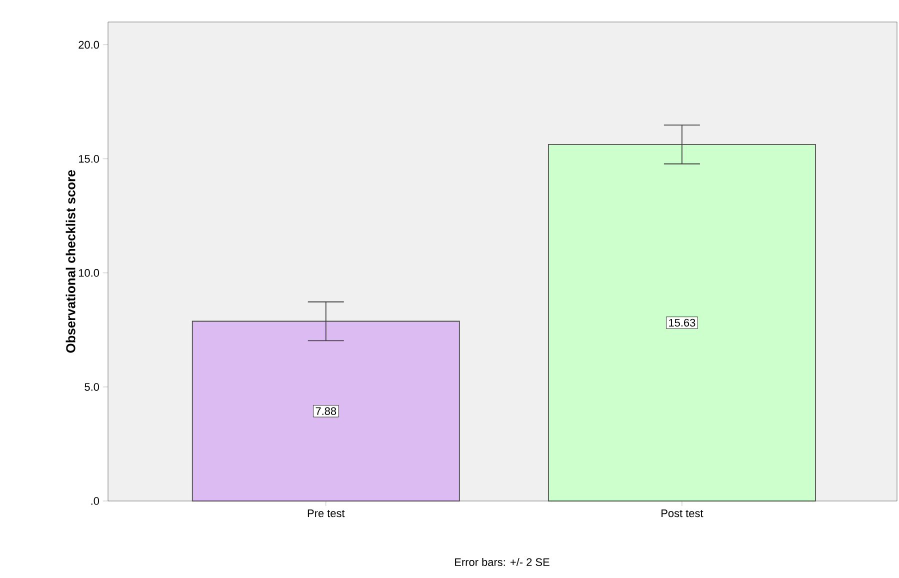 The height and width of the screenshot is (578, 899). I want to click on x-tick-label: Post test, so click(683, 514).